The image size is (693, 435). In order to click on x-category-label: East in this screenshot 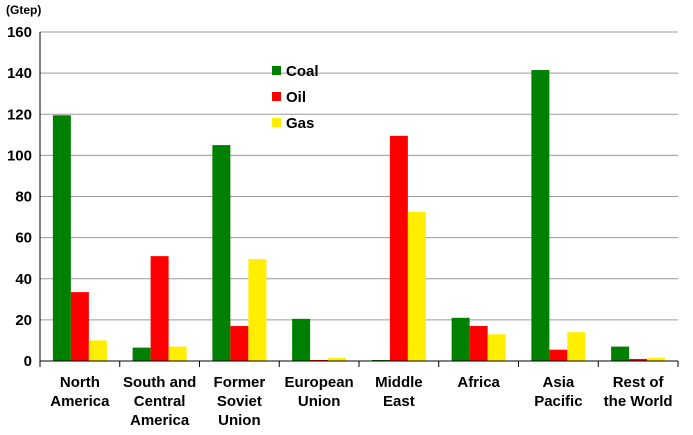, I will do `click(399, 401)`.